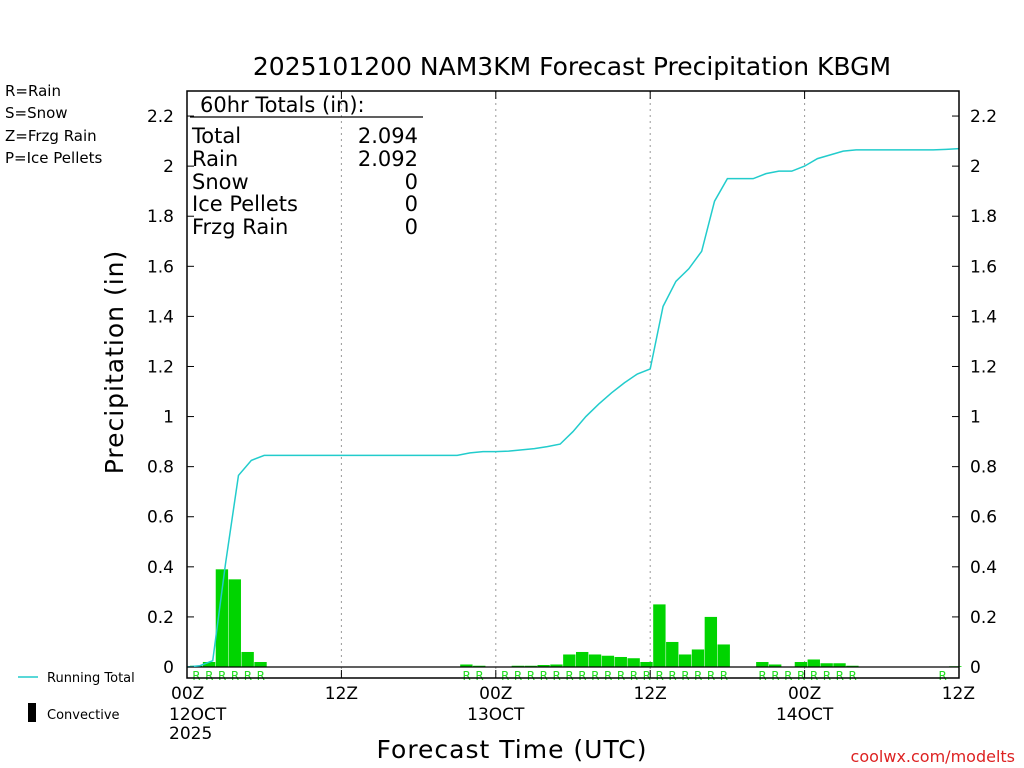 This screenshot has width=1024, height=768. Describe the element at coordinates (261, 676) in the screenshot. I see `ptype-mark-hour-6: R` at that location.